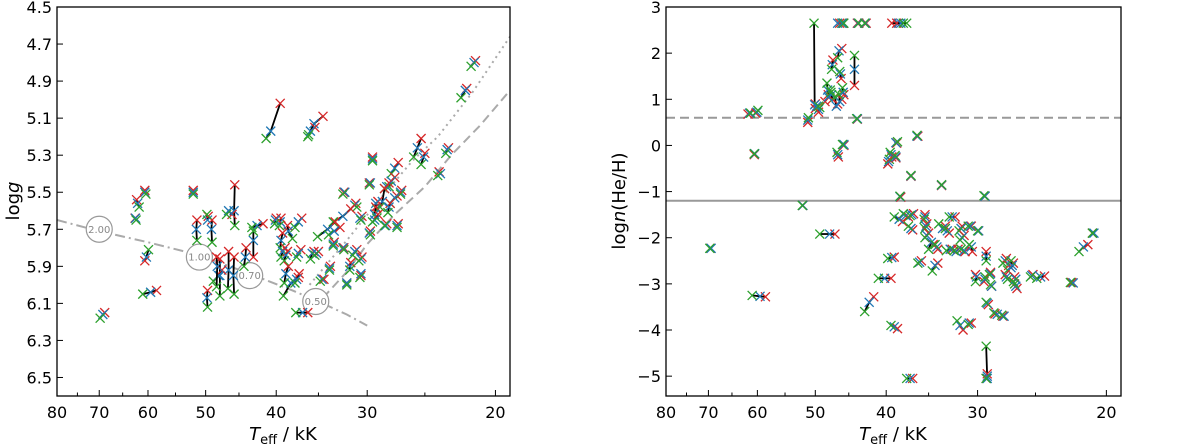 This screenshot has width=1200, height=446. I want to click on contour-label-circle, so click(199, 257).